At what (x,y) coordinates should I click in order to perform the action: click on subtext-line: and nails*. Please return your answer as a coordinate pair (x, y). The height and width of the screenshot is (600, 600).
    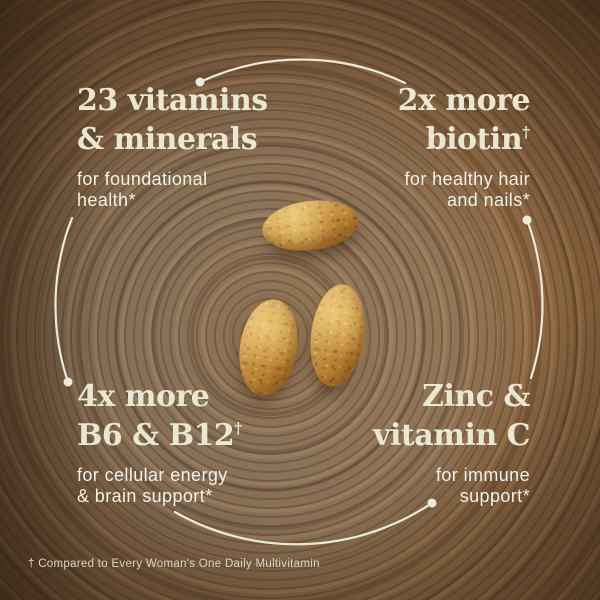
    Looking at the image, I should click on (488, 200).